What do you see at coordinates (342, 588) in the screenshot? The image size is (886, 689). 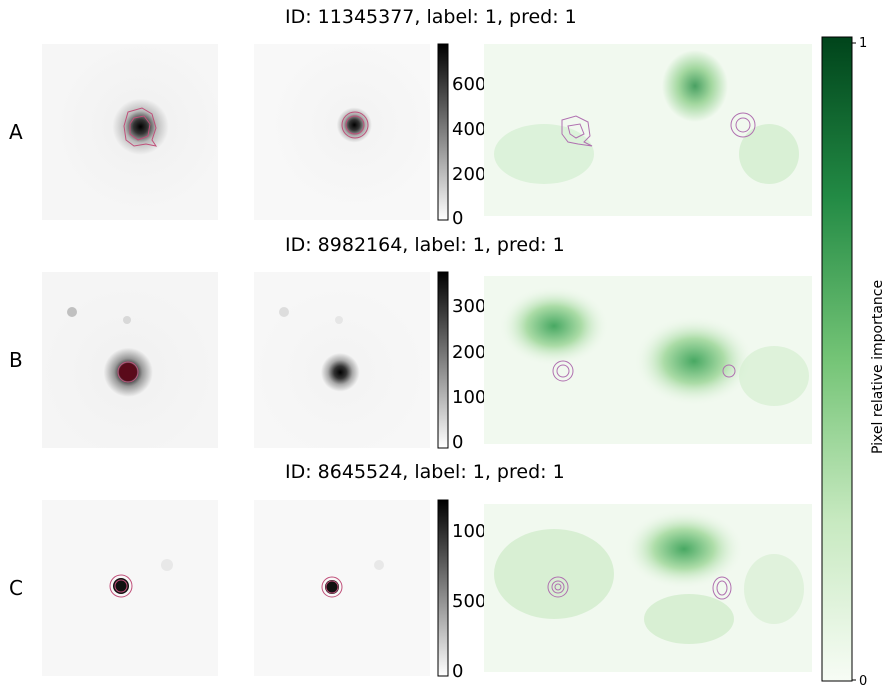 I see `row-c-model-image` at bounding box center [342, 588].